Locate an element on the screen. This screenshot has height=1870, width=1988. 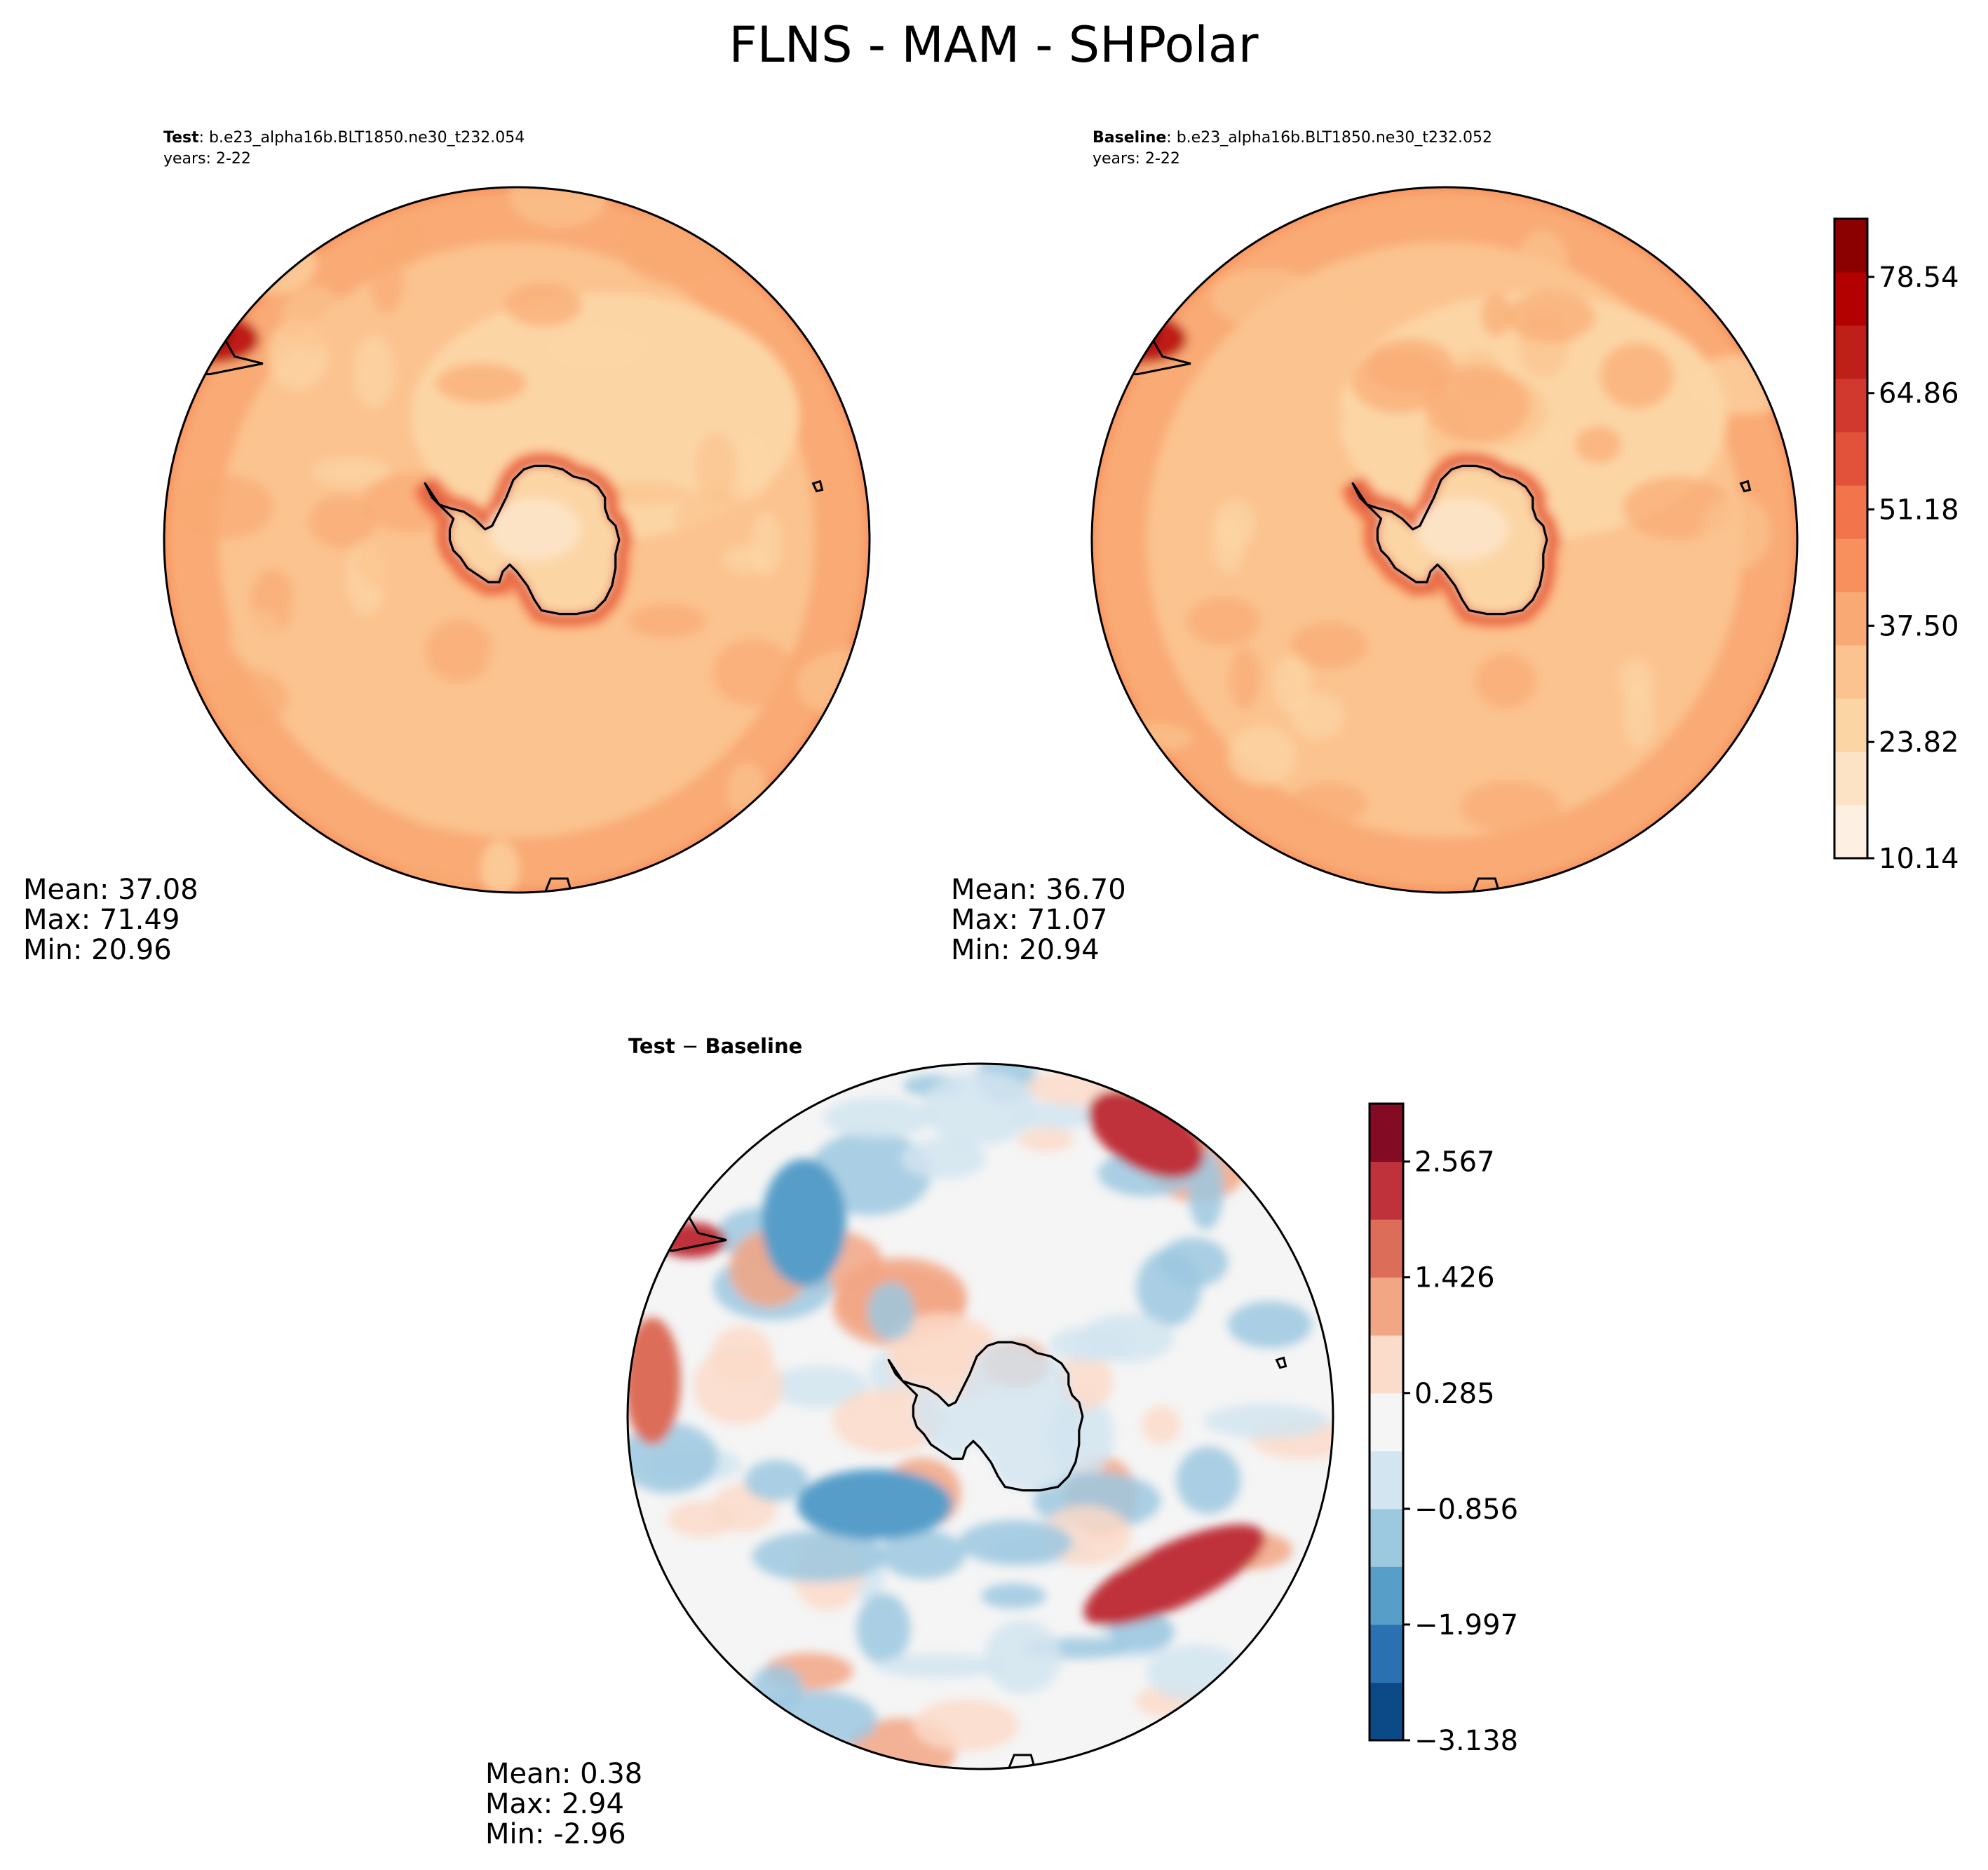
colorbar-tick-label: −3.138 is located at coordinates (1466, 1741).